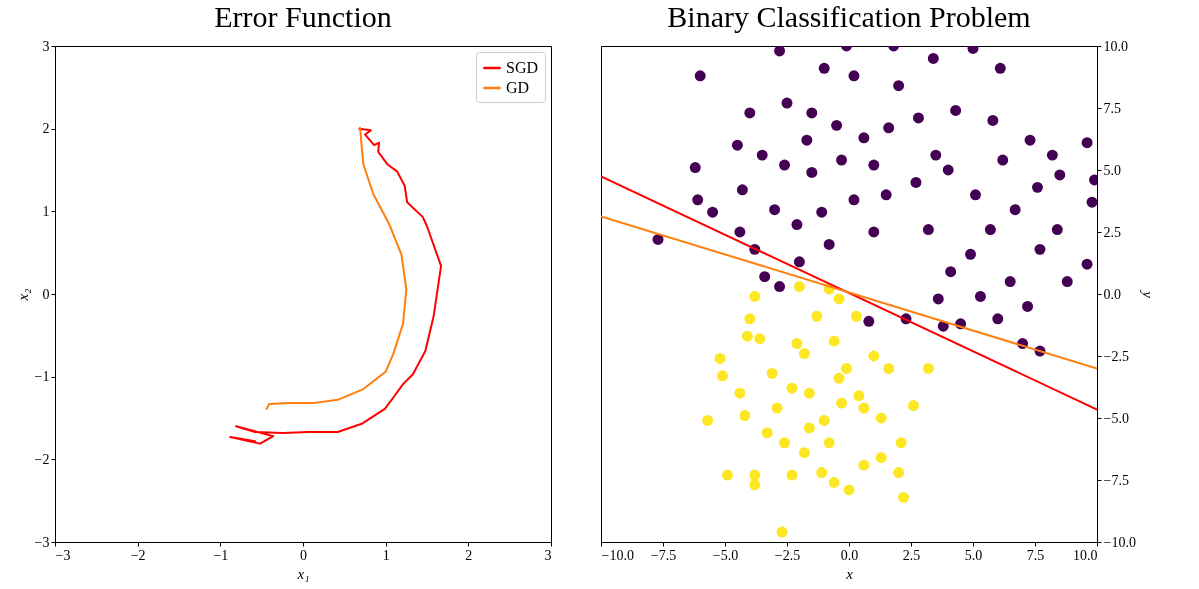 This screenshot has height=589, width=1199. What do you see at coordinates (1085, 555) in the screenshot?
I see `x-tick-label: 10.0` at bounding box center [1085, 555].